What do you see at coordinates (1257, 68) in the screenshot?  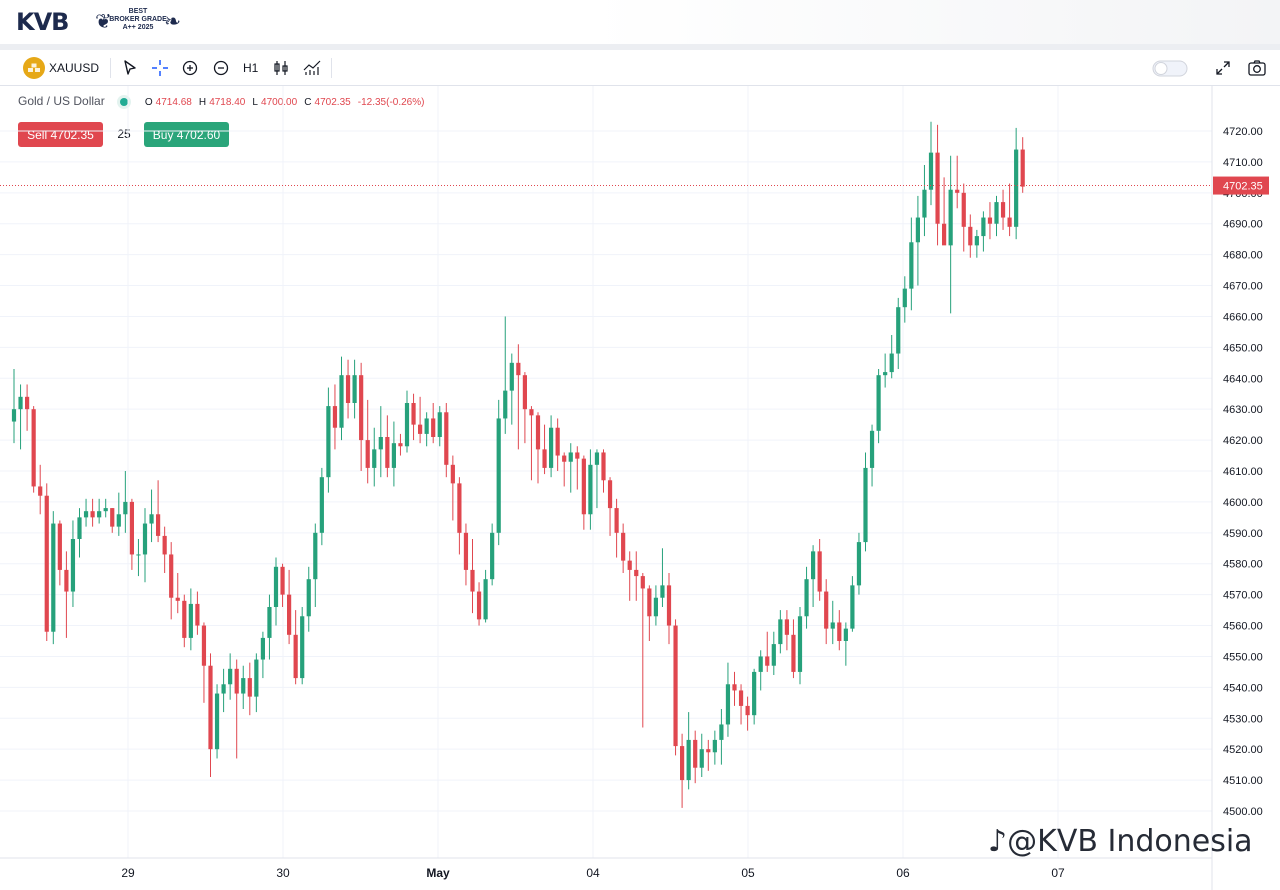 I see `camera-icon` at bounding box center [1257, 68].